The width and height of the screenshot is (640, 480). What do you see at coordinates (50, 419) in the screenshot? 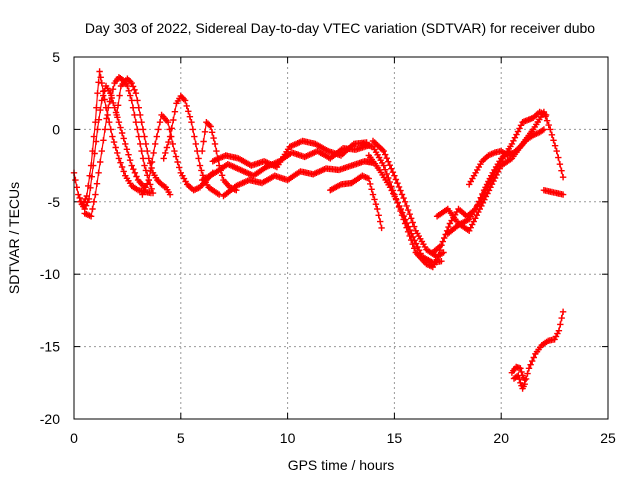
I see `y-tick-label: -20` at bounding box center [50, 419].